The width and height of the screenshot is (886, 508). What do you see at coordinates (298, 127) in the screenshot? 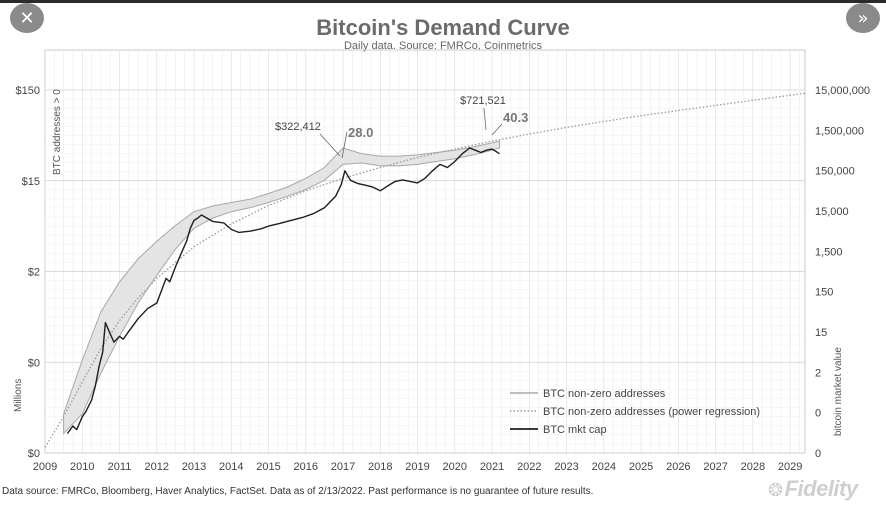
I see `annotation-peak-2017-value: $322,412` at bounding box center [298, 127].